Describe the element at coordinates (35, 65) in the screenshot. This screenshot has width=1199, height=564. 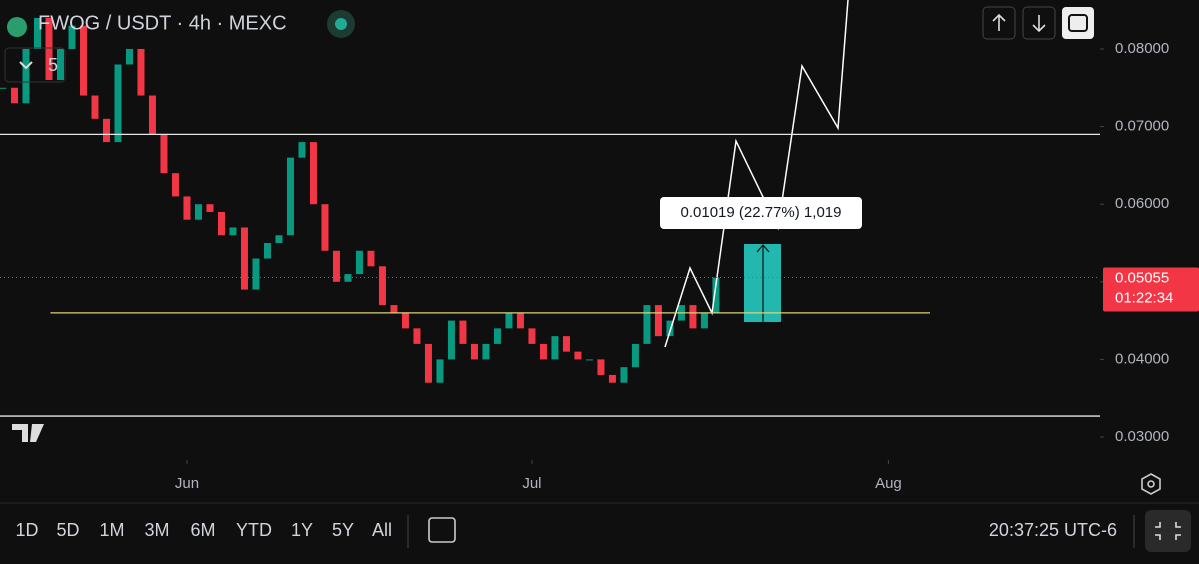
I see `indicator-toggle` at that location.